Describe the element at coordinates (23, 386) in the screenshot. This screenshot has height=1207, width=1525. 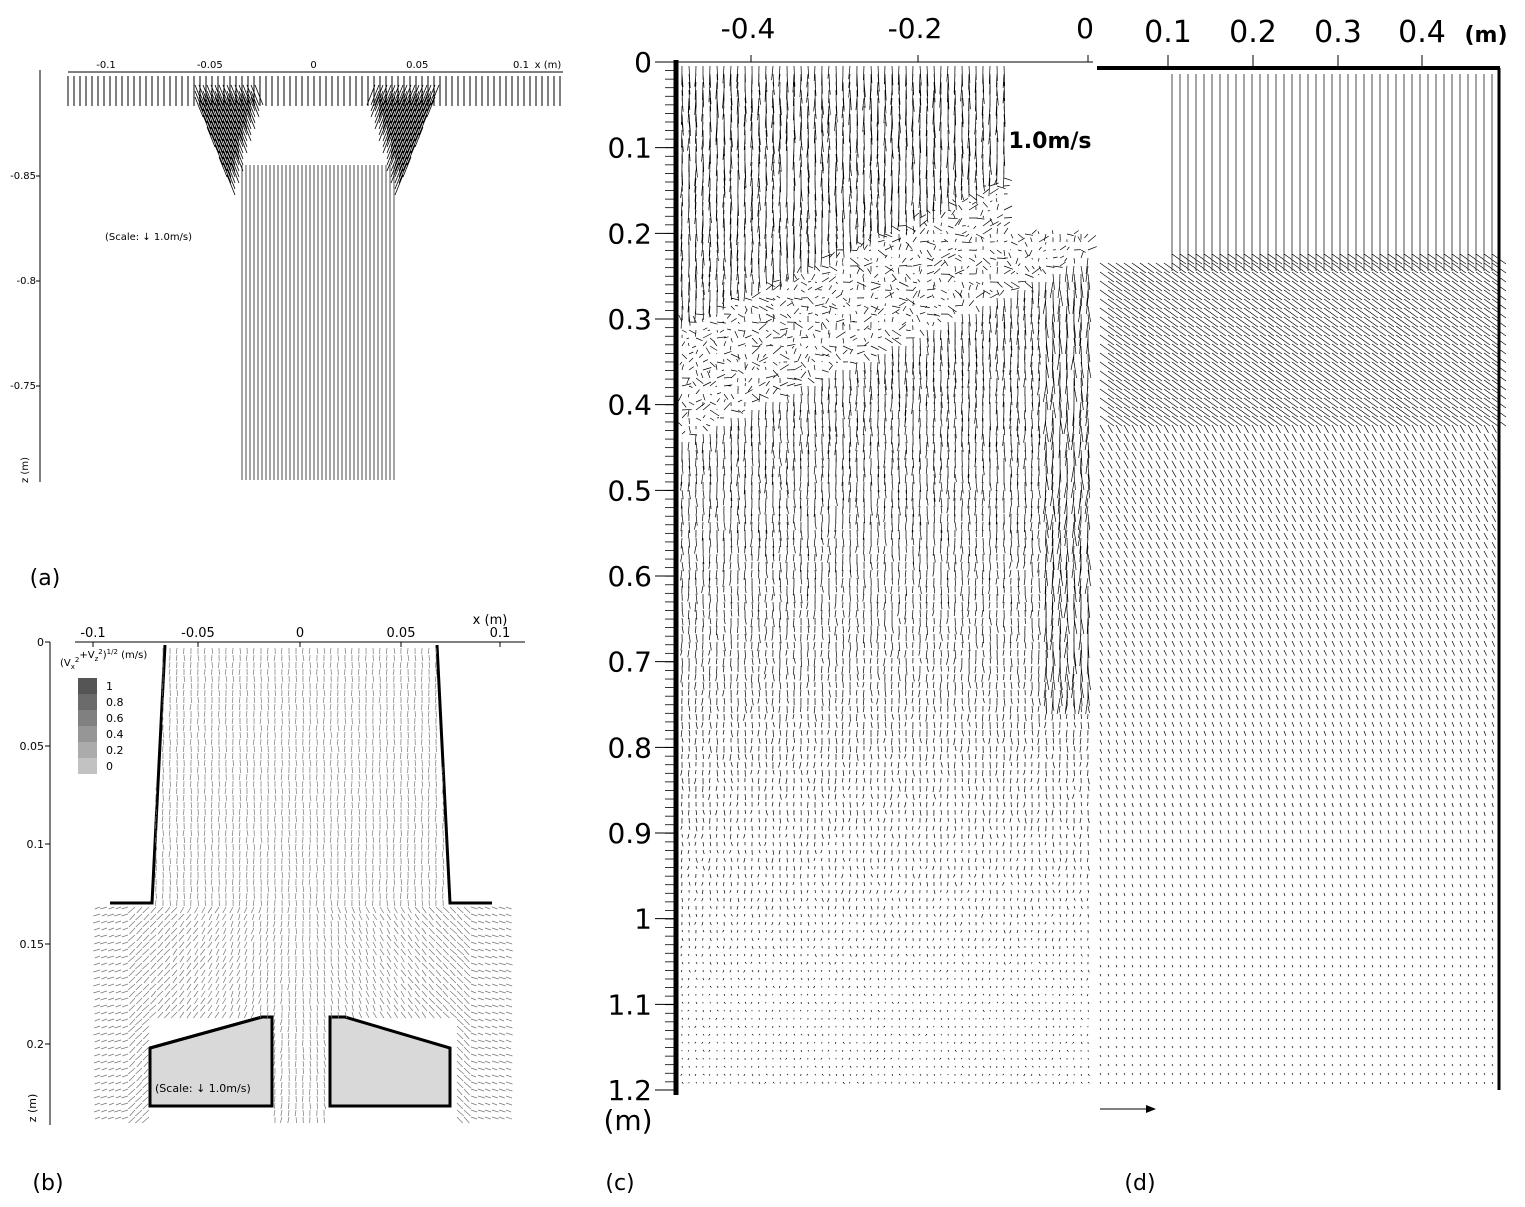
I see `z-tick-label: -0.75` at that location.